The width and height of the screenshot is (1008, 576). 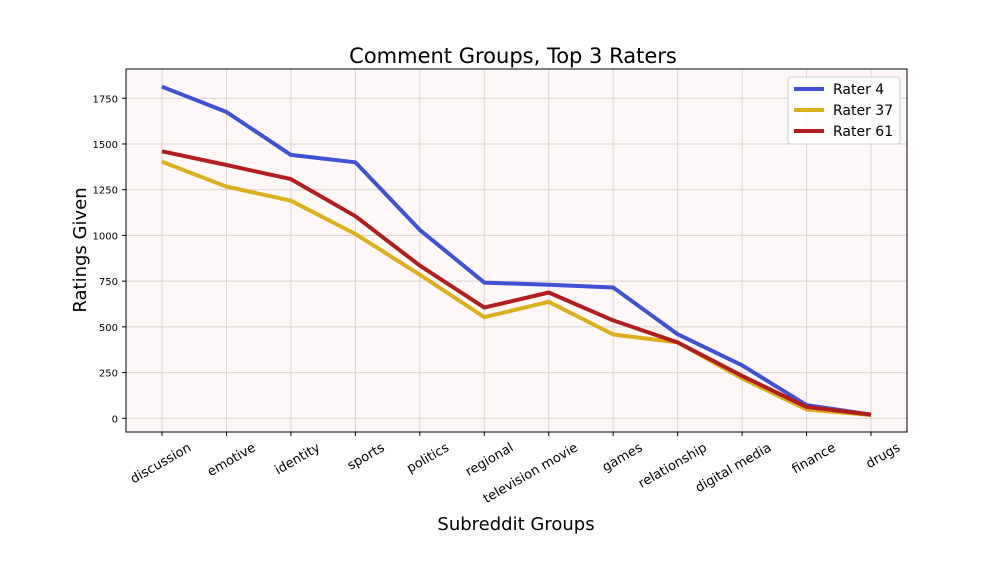 What do you see at coordinates (814, 458) in the screenshot?
I see `x-tick-label: finance` at bounding box center [814, 458].